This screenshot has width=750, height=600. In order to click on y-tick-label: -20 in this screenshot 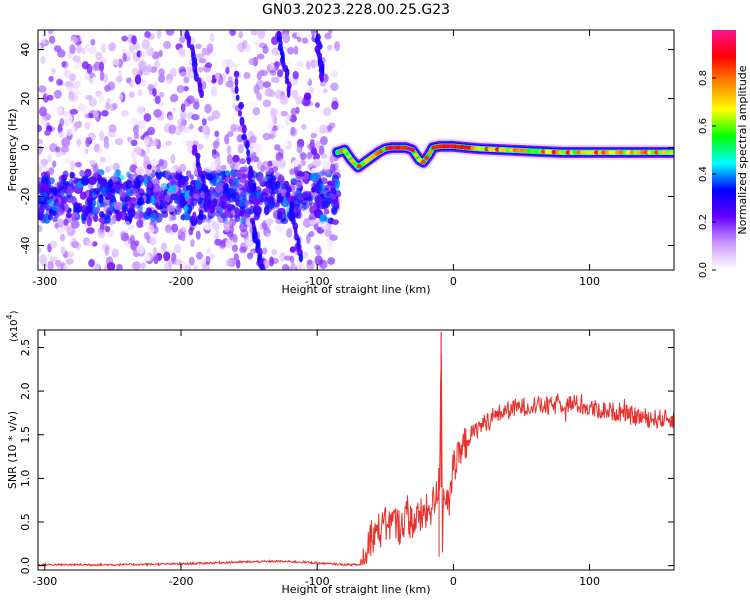, I will do `click(25, 197)`.